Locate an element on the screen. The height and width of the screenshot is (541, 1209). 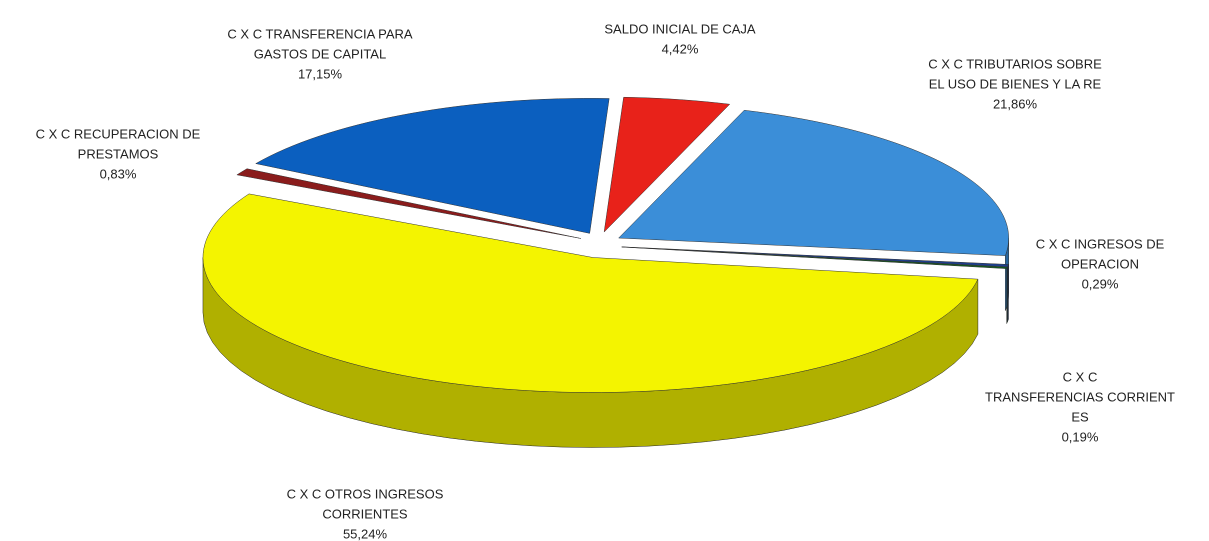
slice-label: EL USO DE BIENES Y LA RE is located at coordinates (1015, 83).